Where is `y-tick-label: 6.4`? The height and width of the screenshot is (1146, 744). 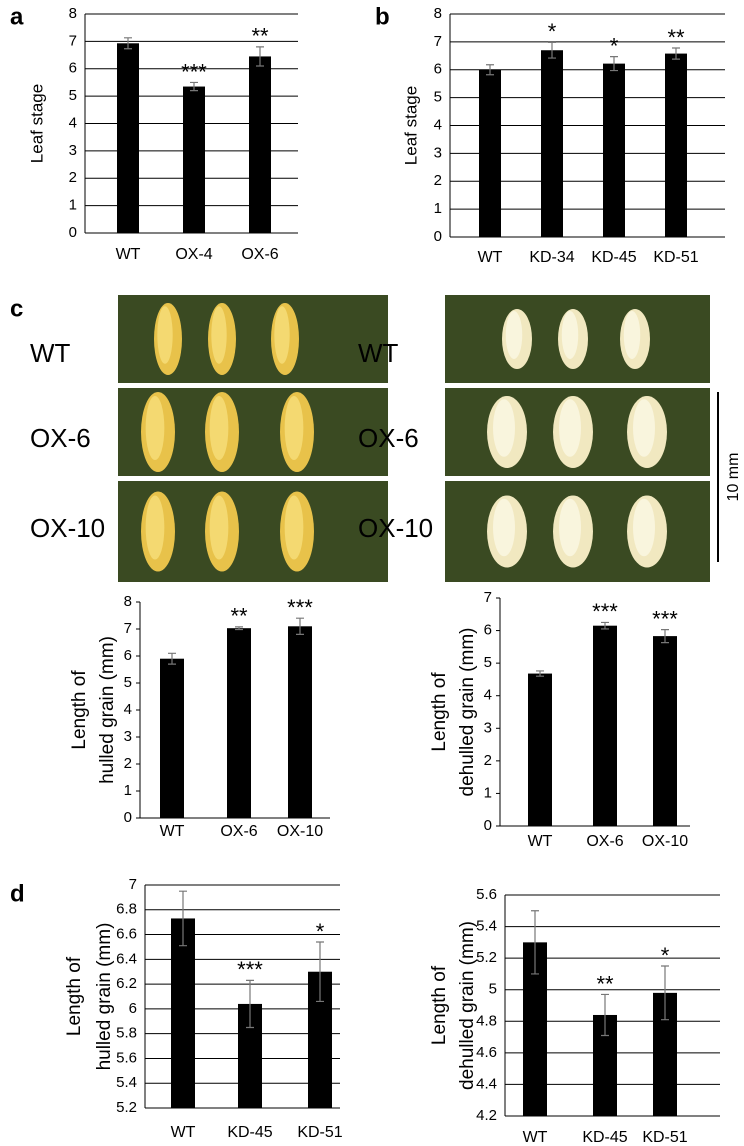 y-tick-label: 6.4 is located at coordinates (126, 958).